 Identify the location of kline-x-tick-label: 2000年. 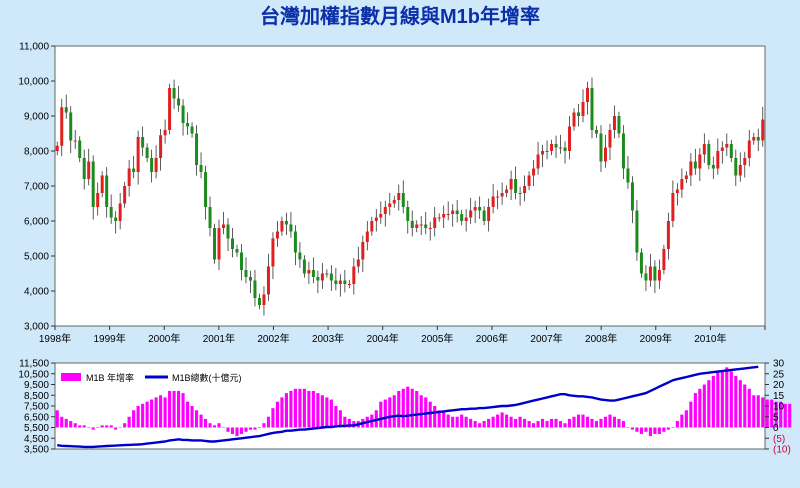
(164, 338).